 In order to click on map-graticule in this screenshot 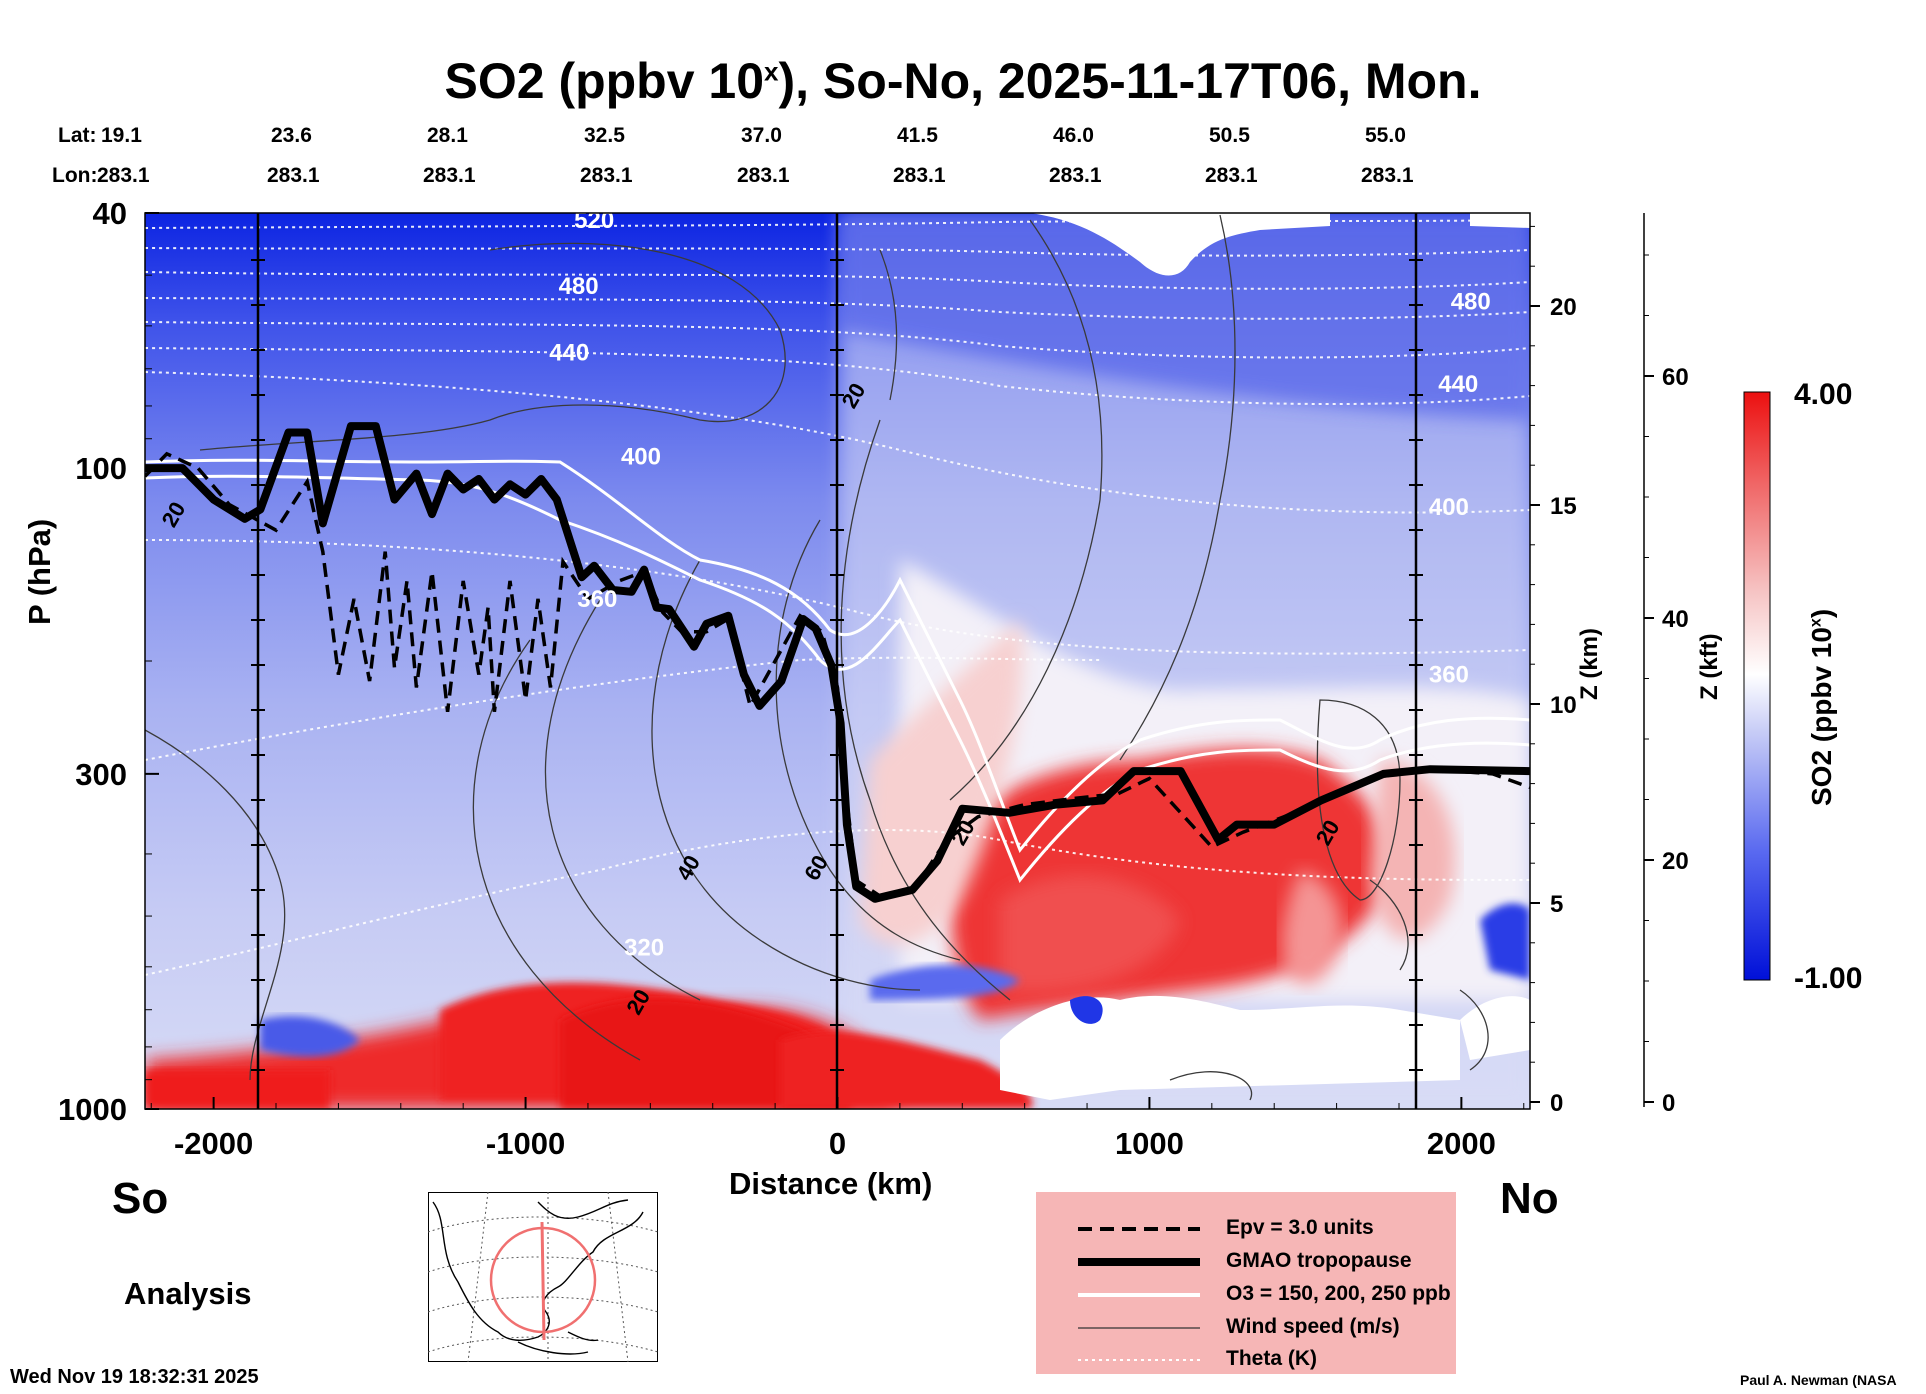, I will do `click(543, 1277)`.